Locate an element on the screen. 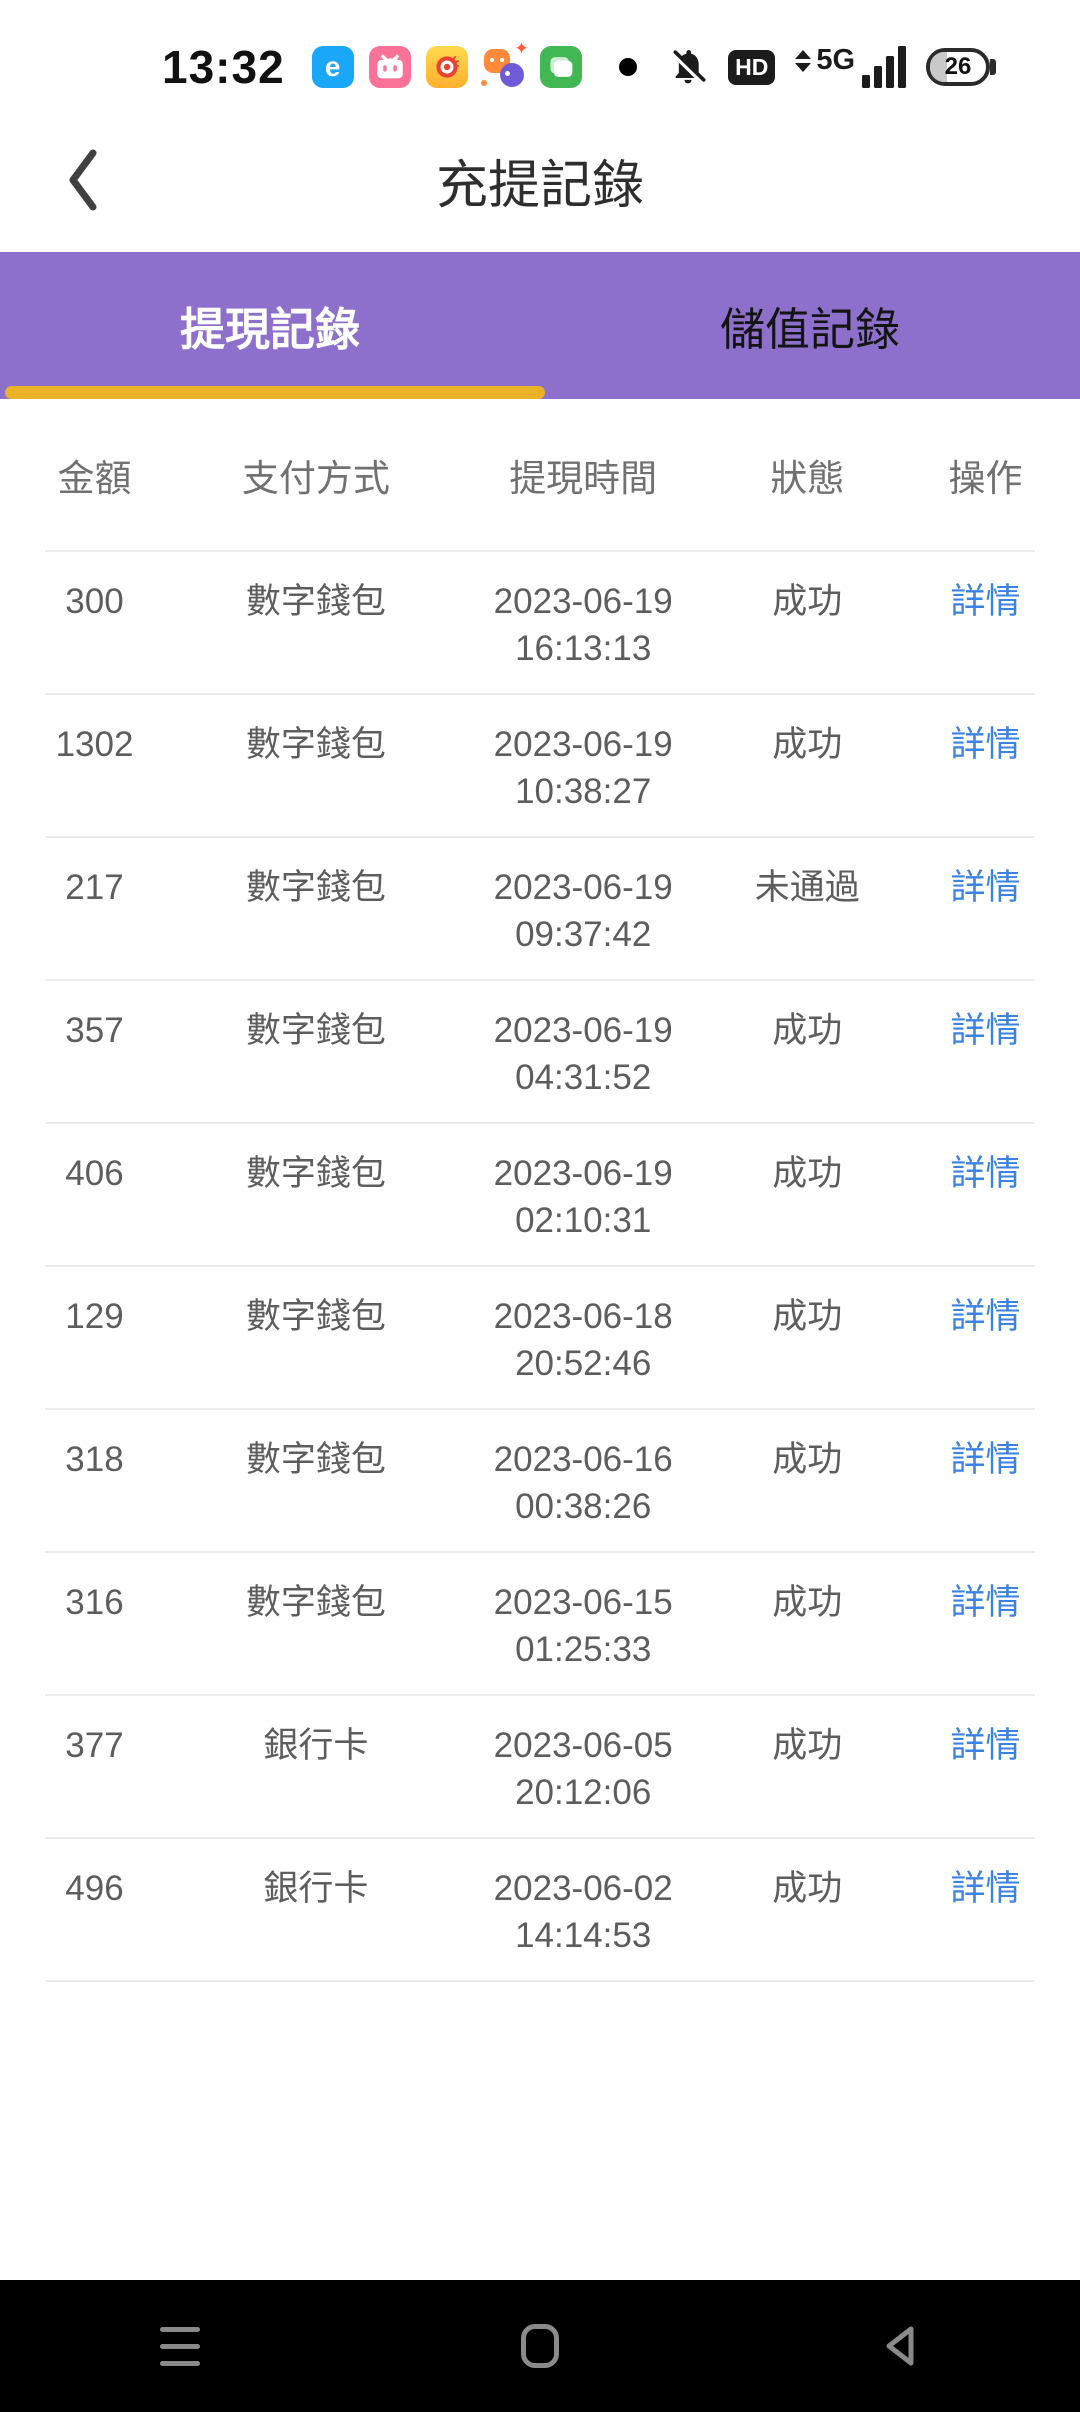 This screenshot has width=1080, height=2412. data-arrows-icon is located at coordinates (803, 61).